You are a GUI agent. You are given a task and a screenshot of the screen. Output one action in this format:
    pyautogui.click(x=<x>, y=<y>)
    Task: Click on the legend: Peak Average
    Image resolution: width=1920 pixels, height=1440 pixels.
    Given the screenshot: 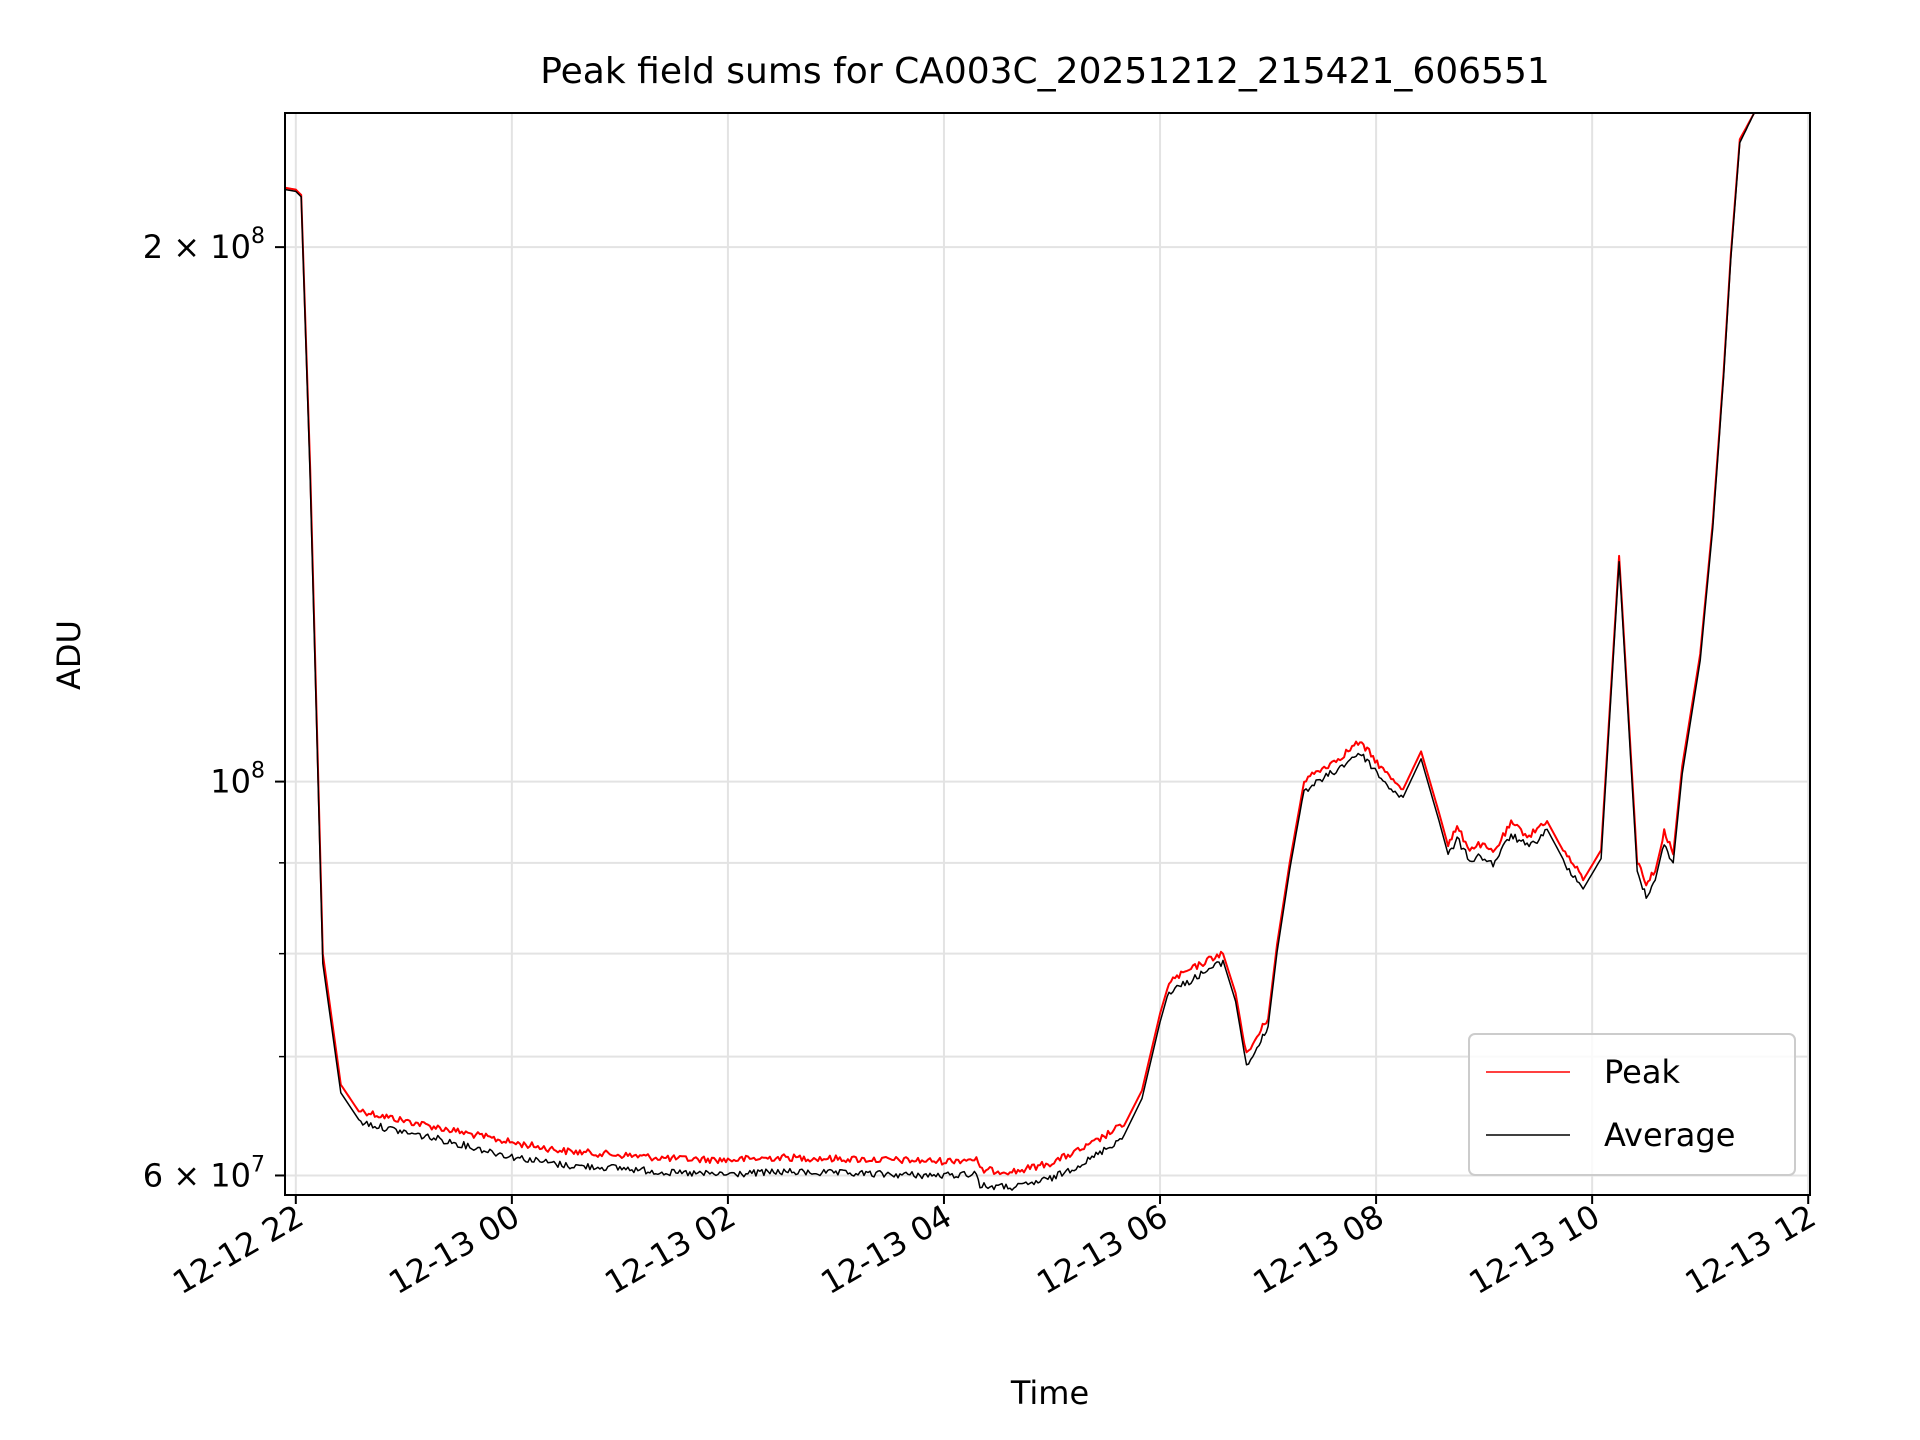 What is the action you would take?
    pyautogui.click(x=1632, y=1104)
    